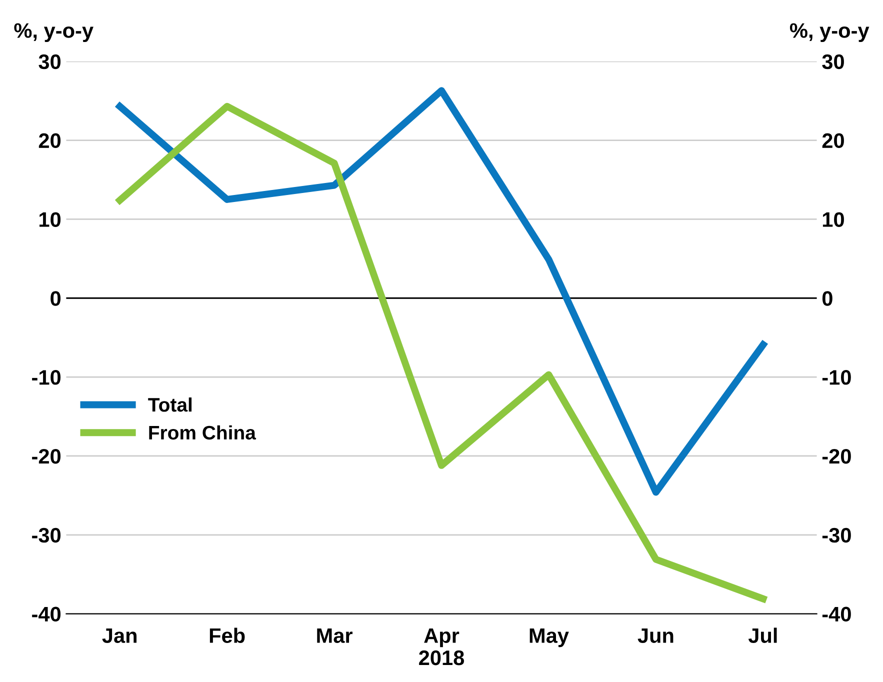 The height and width of the screenshot is (682, 883). Describe the element at coordinates (46, 535) in the screenshot. I see `y-tick-label: -30` at that location.